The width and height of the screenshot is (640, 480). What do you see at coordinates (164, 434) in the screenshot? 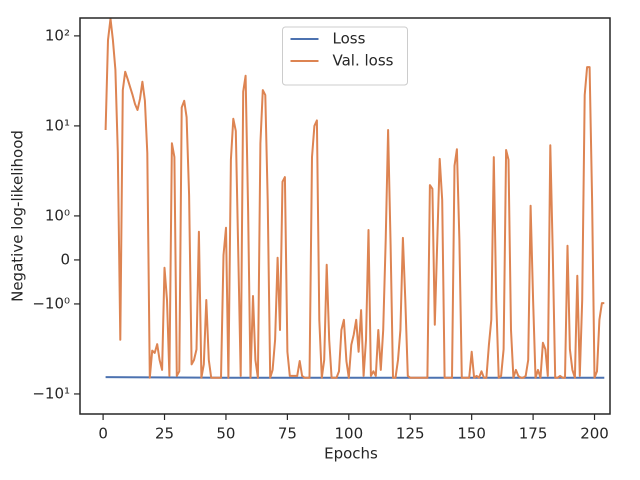
I see `x-tick-label: 25` at bounding box center [164, 434].